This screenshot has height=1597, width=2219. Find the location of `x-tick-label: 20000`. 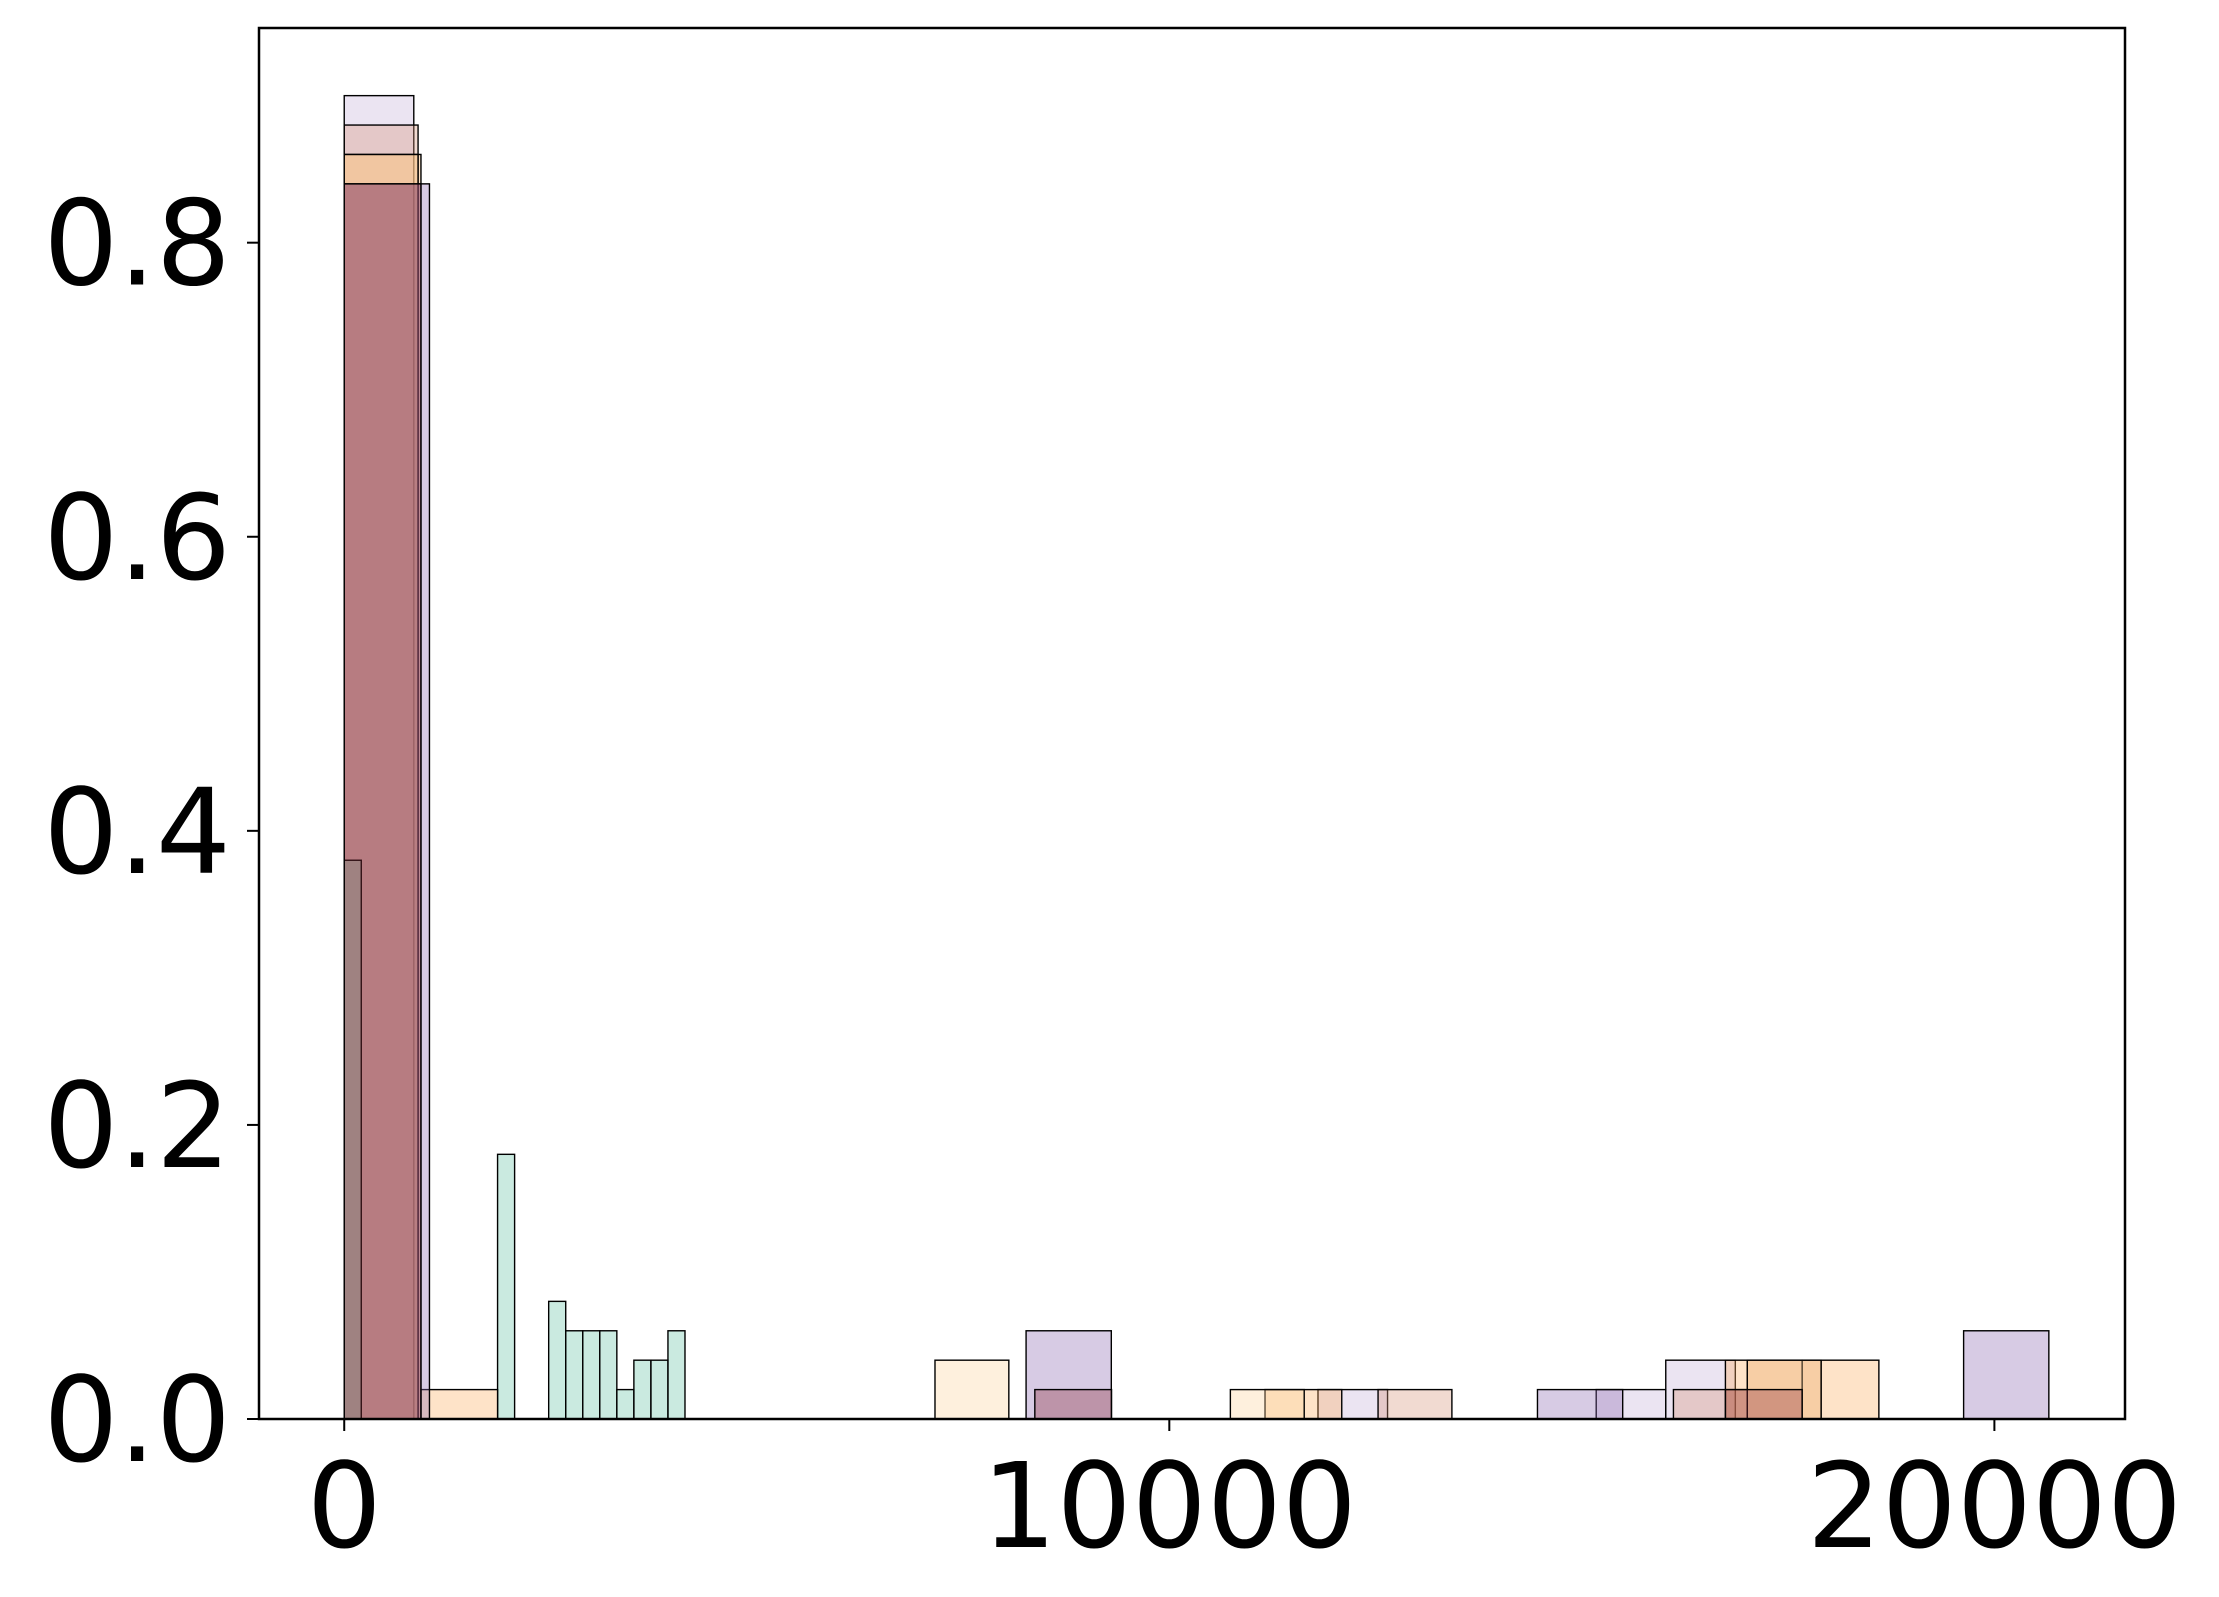

x-tick-label: 20000 is located at coordinates (1994, 1506).